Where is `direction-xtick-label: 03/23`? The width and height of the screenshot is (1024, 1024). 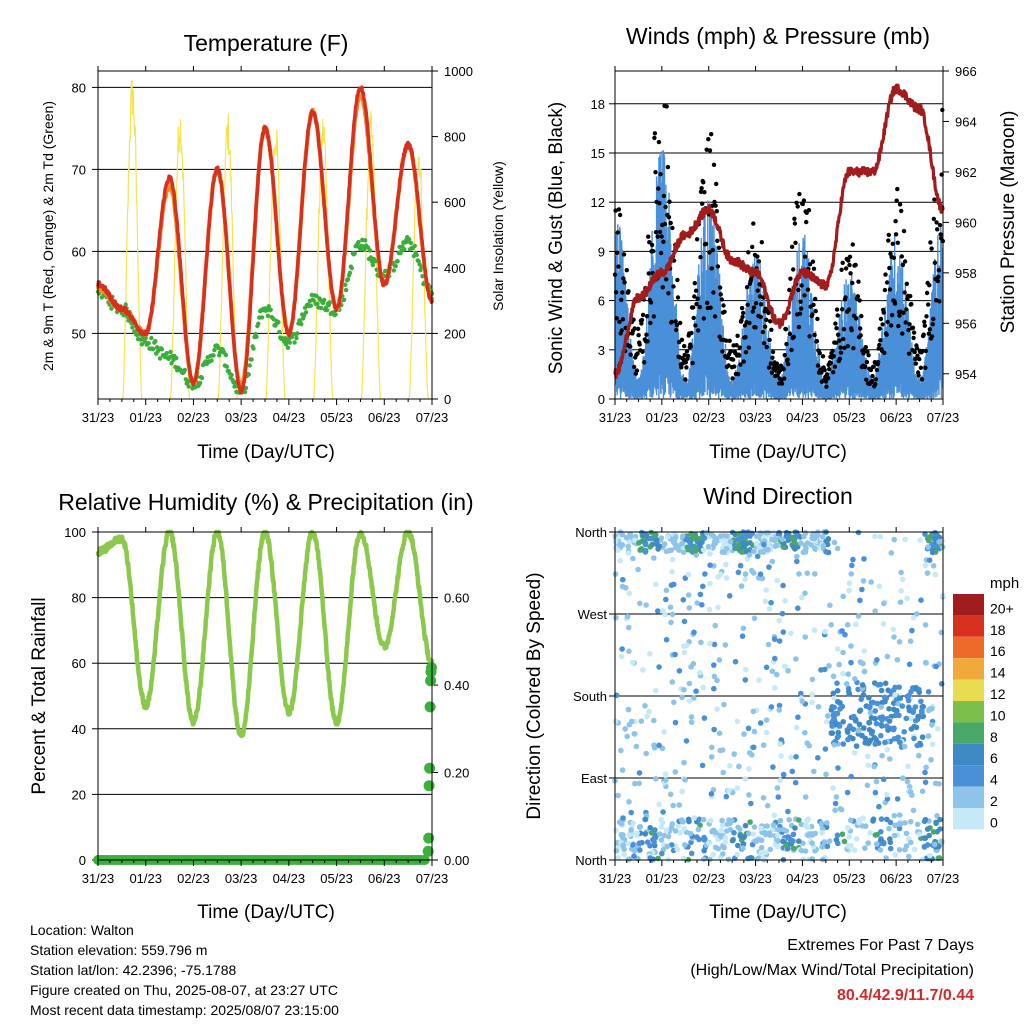
direction-xtick-label: 03/23 is located at coordinates (755, 878).